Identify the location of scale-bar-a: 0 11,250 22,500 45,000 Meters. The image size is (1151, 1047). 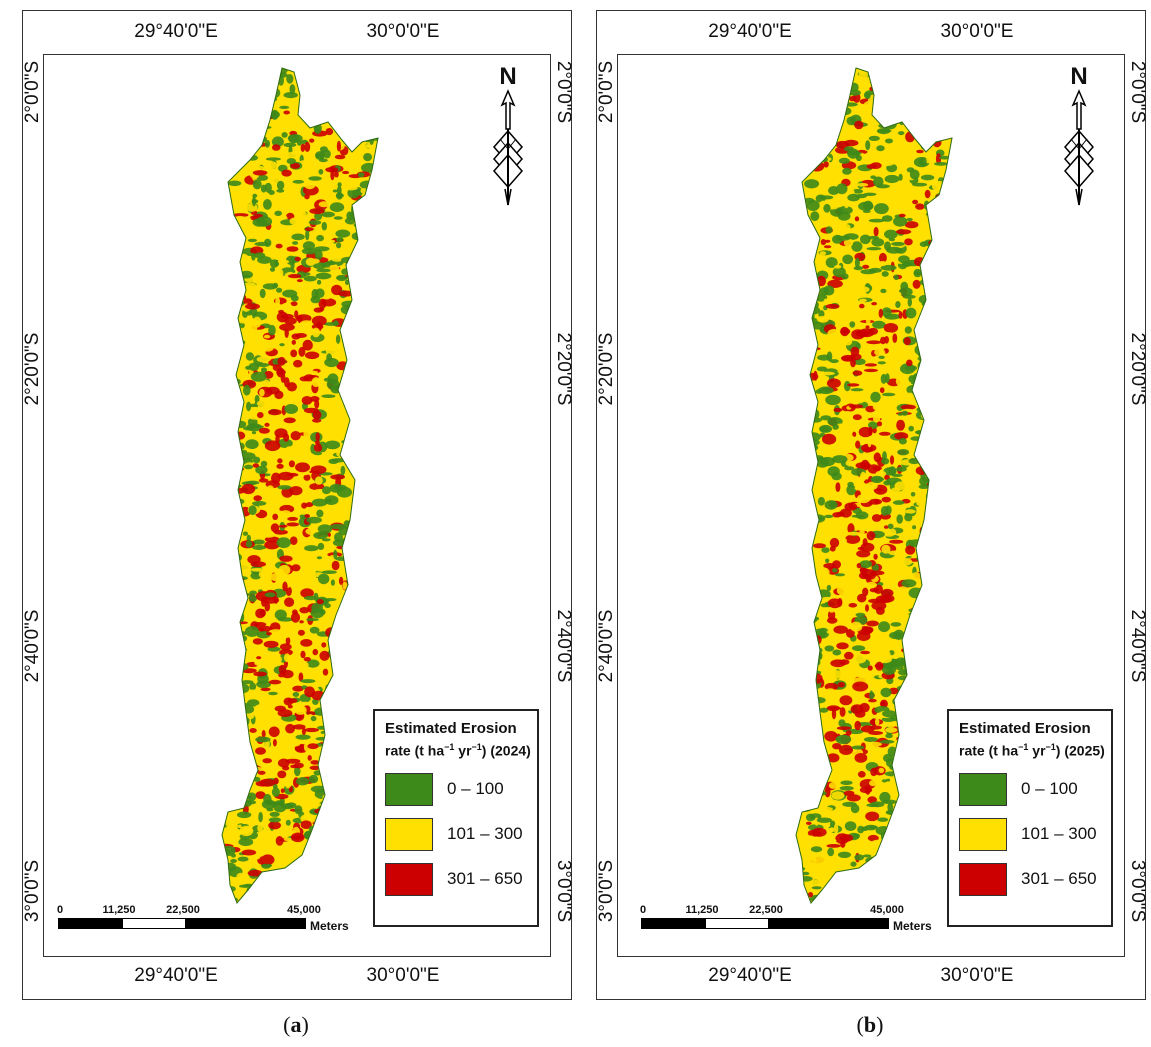
(202, 918).